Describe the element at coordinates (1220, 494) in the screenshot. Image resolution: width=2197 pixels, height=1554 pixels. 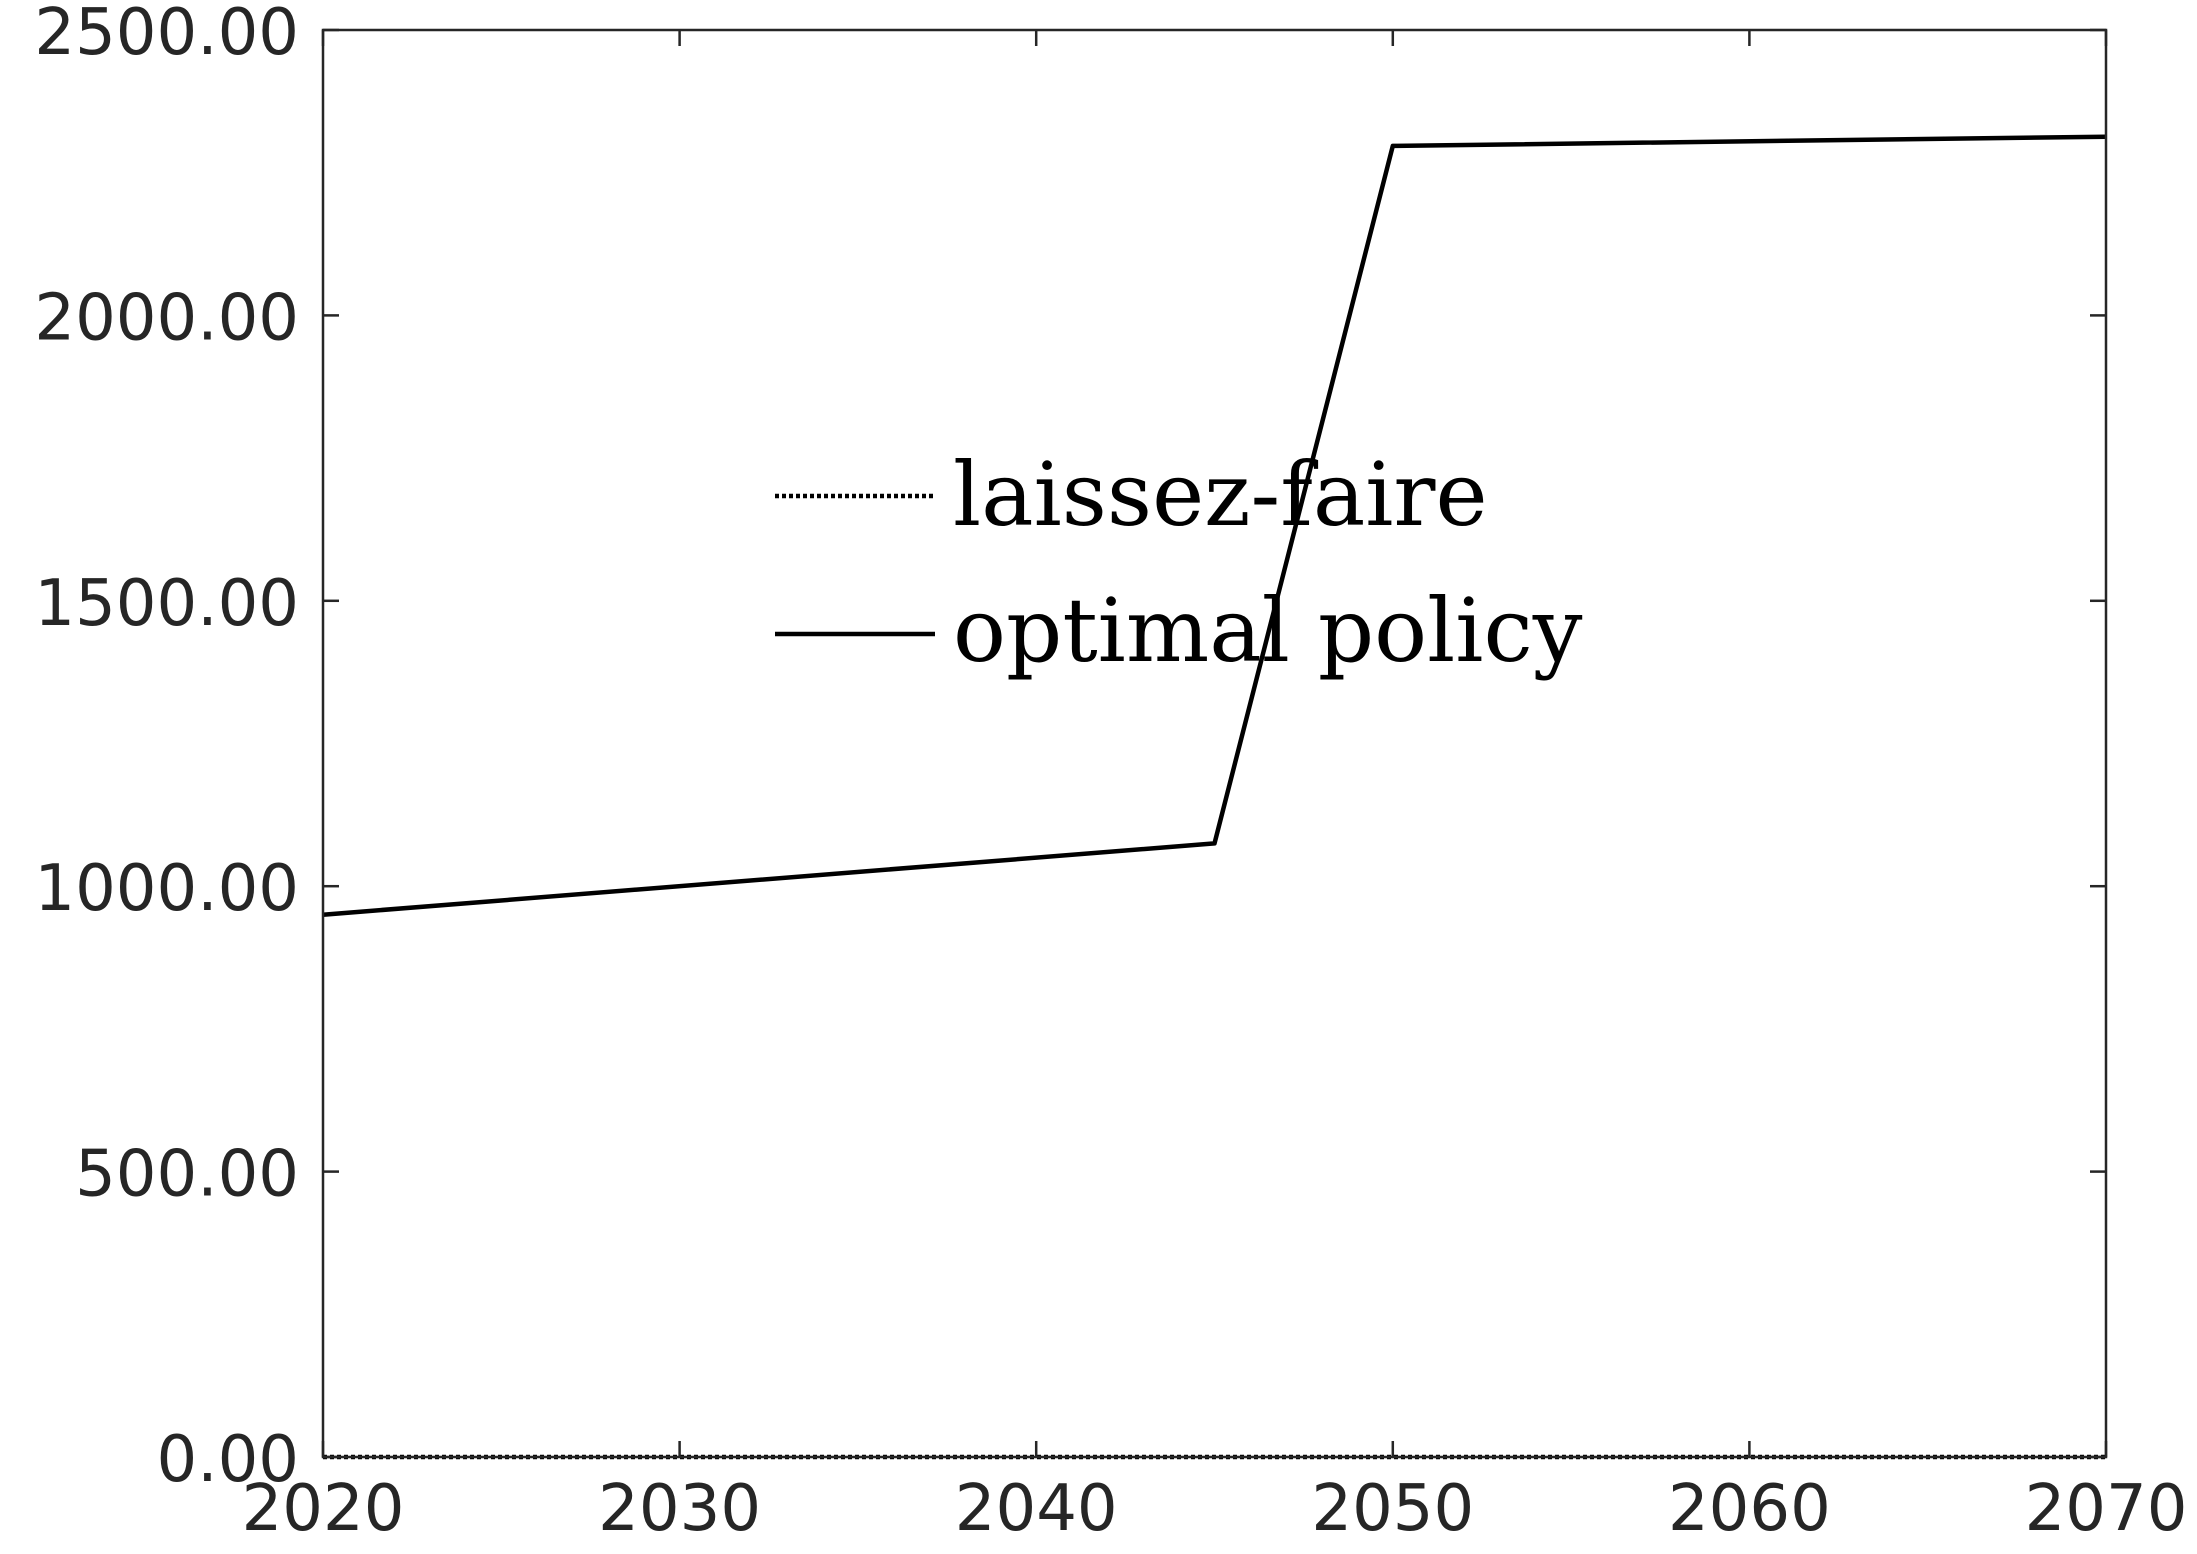
I see `legend-label: laissez-faire` at that location.